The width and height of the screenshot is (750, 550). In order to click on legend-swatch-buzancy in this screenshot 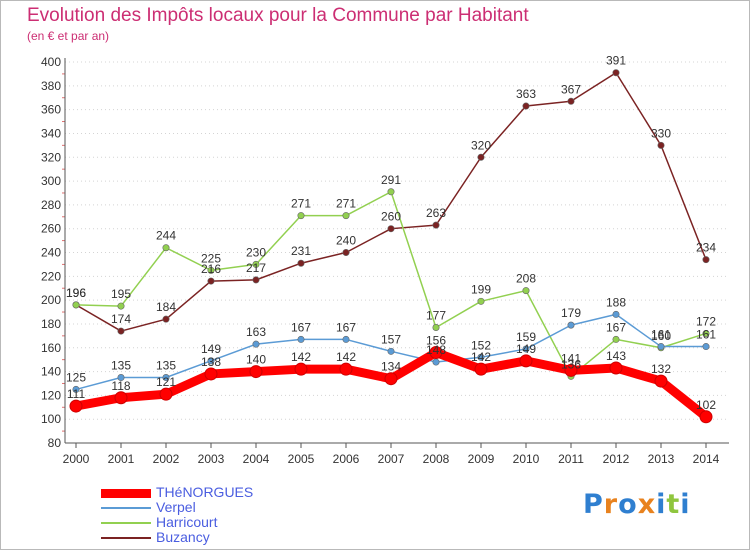, I will do `click(126, 538)`.